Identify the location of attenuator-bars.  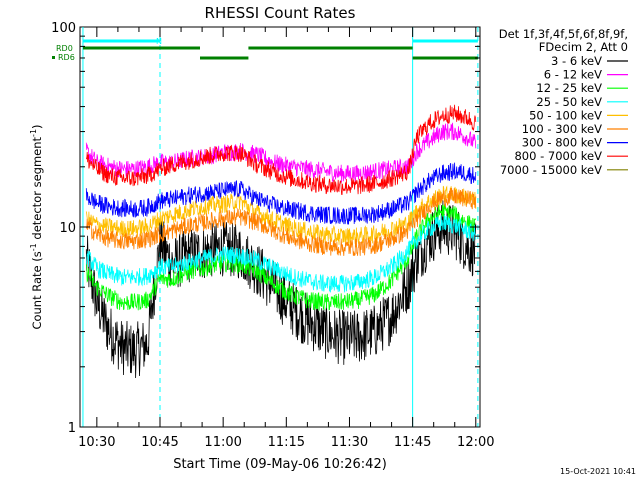
(265, 53).